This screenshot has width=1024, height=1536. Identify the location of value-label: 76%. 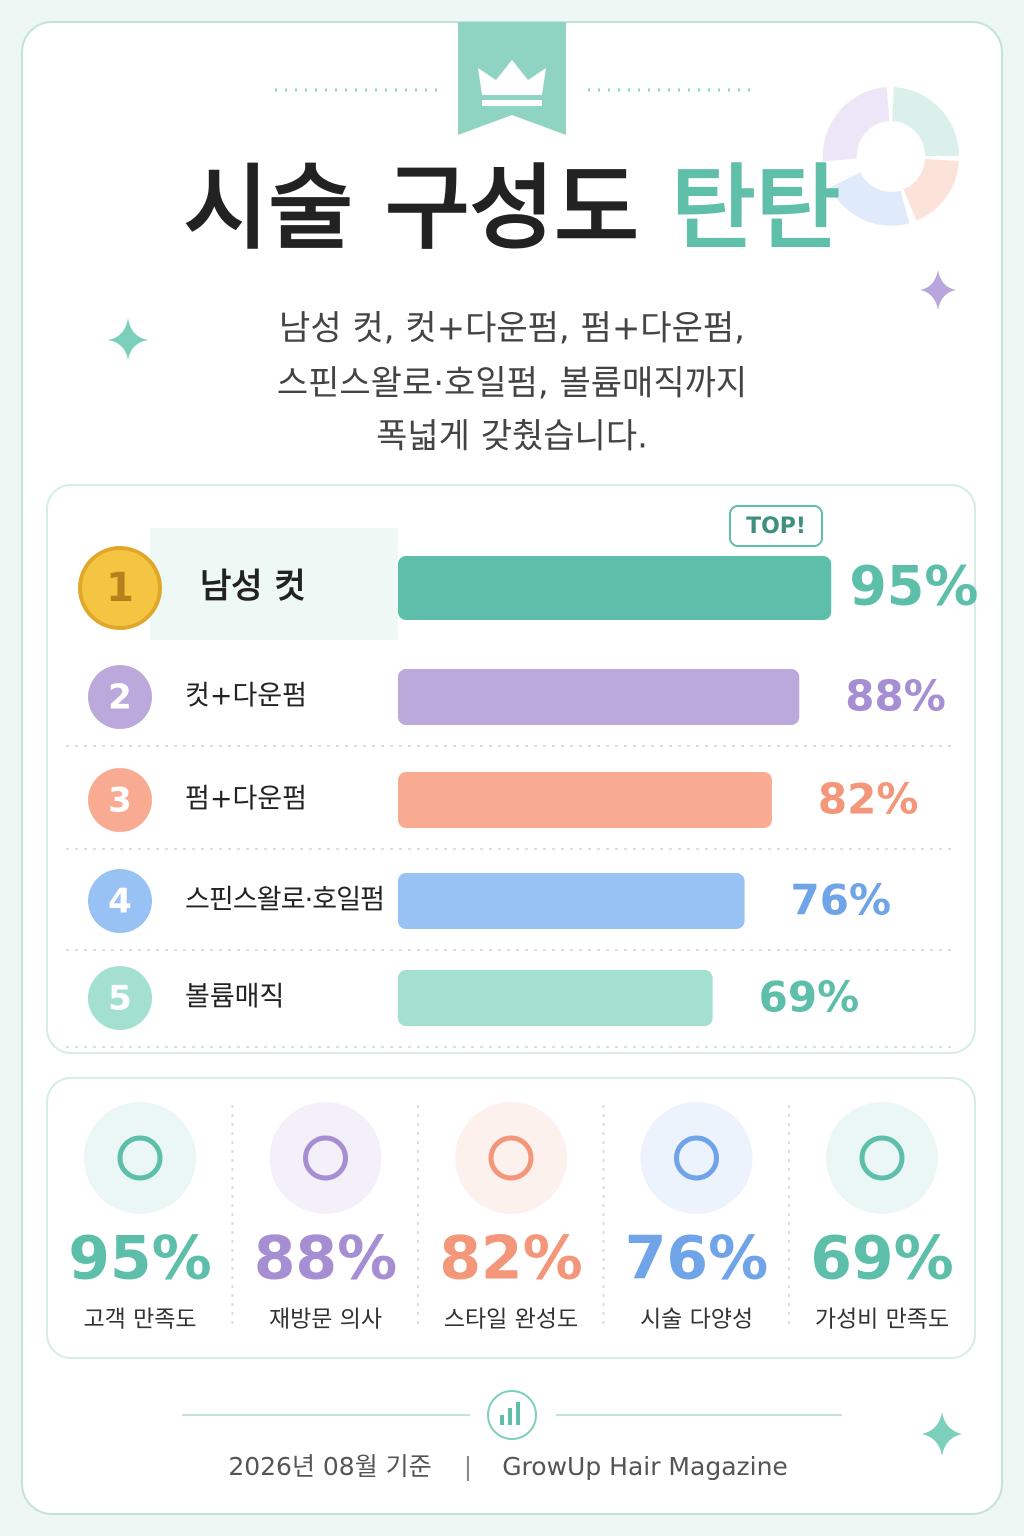
(841, 900).